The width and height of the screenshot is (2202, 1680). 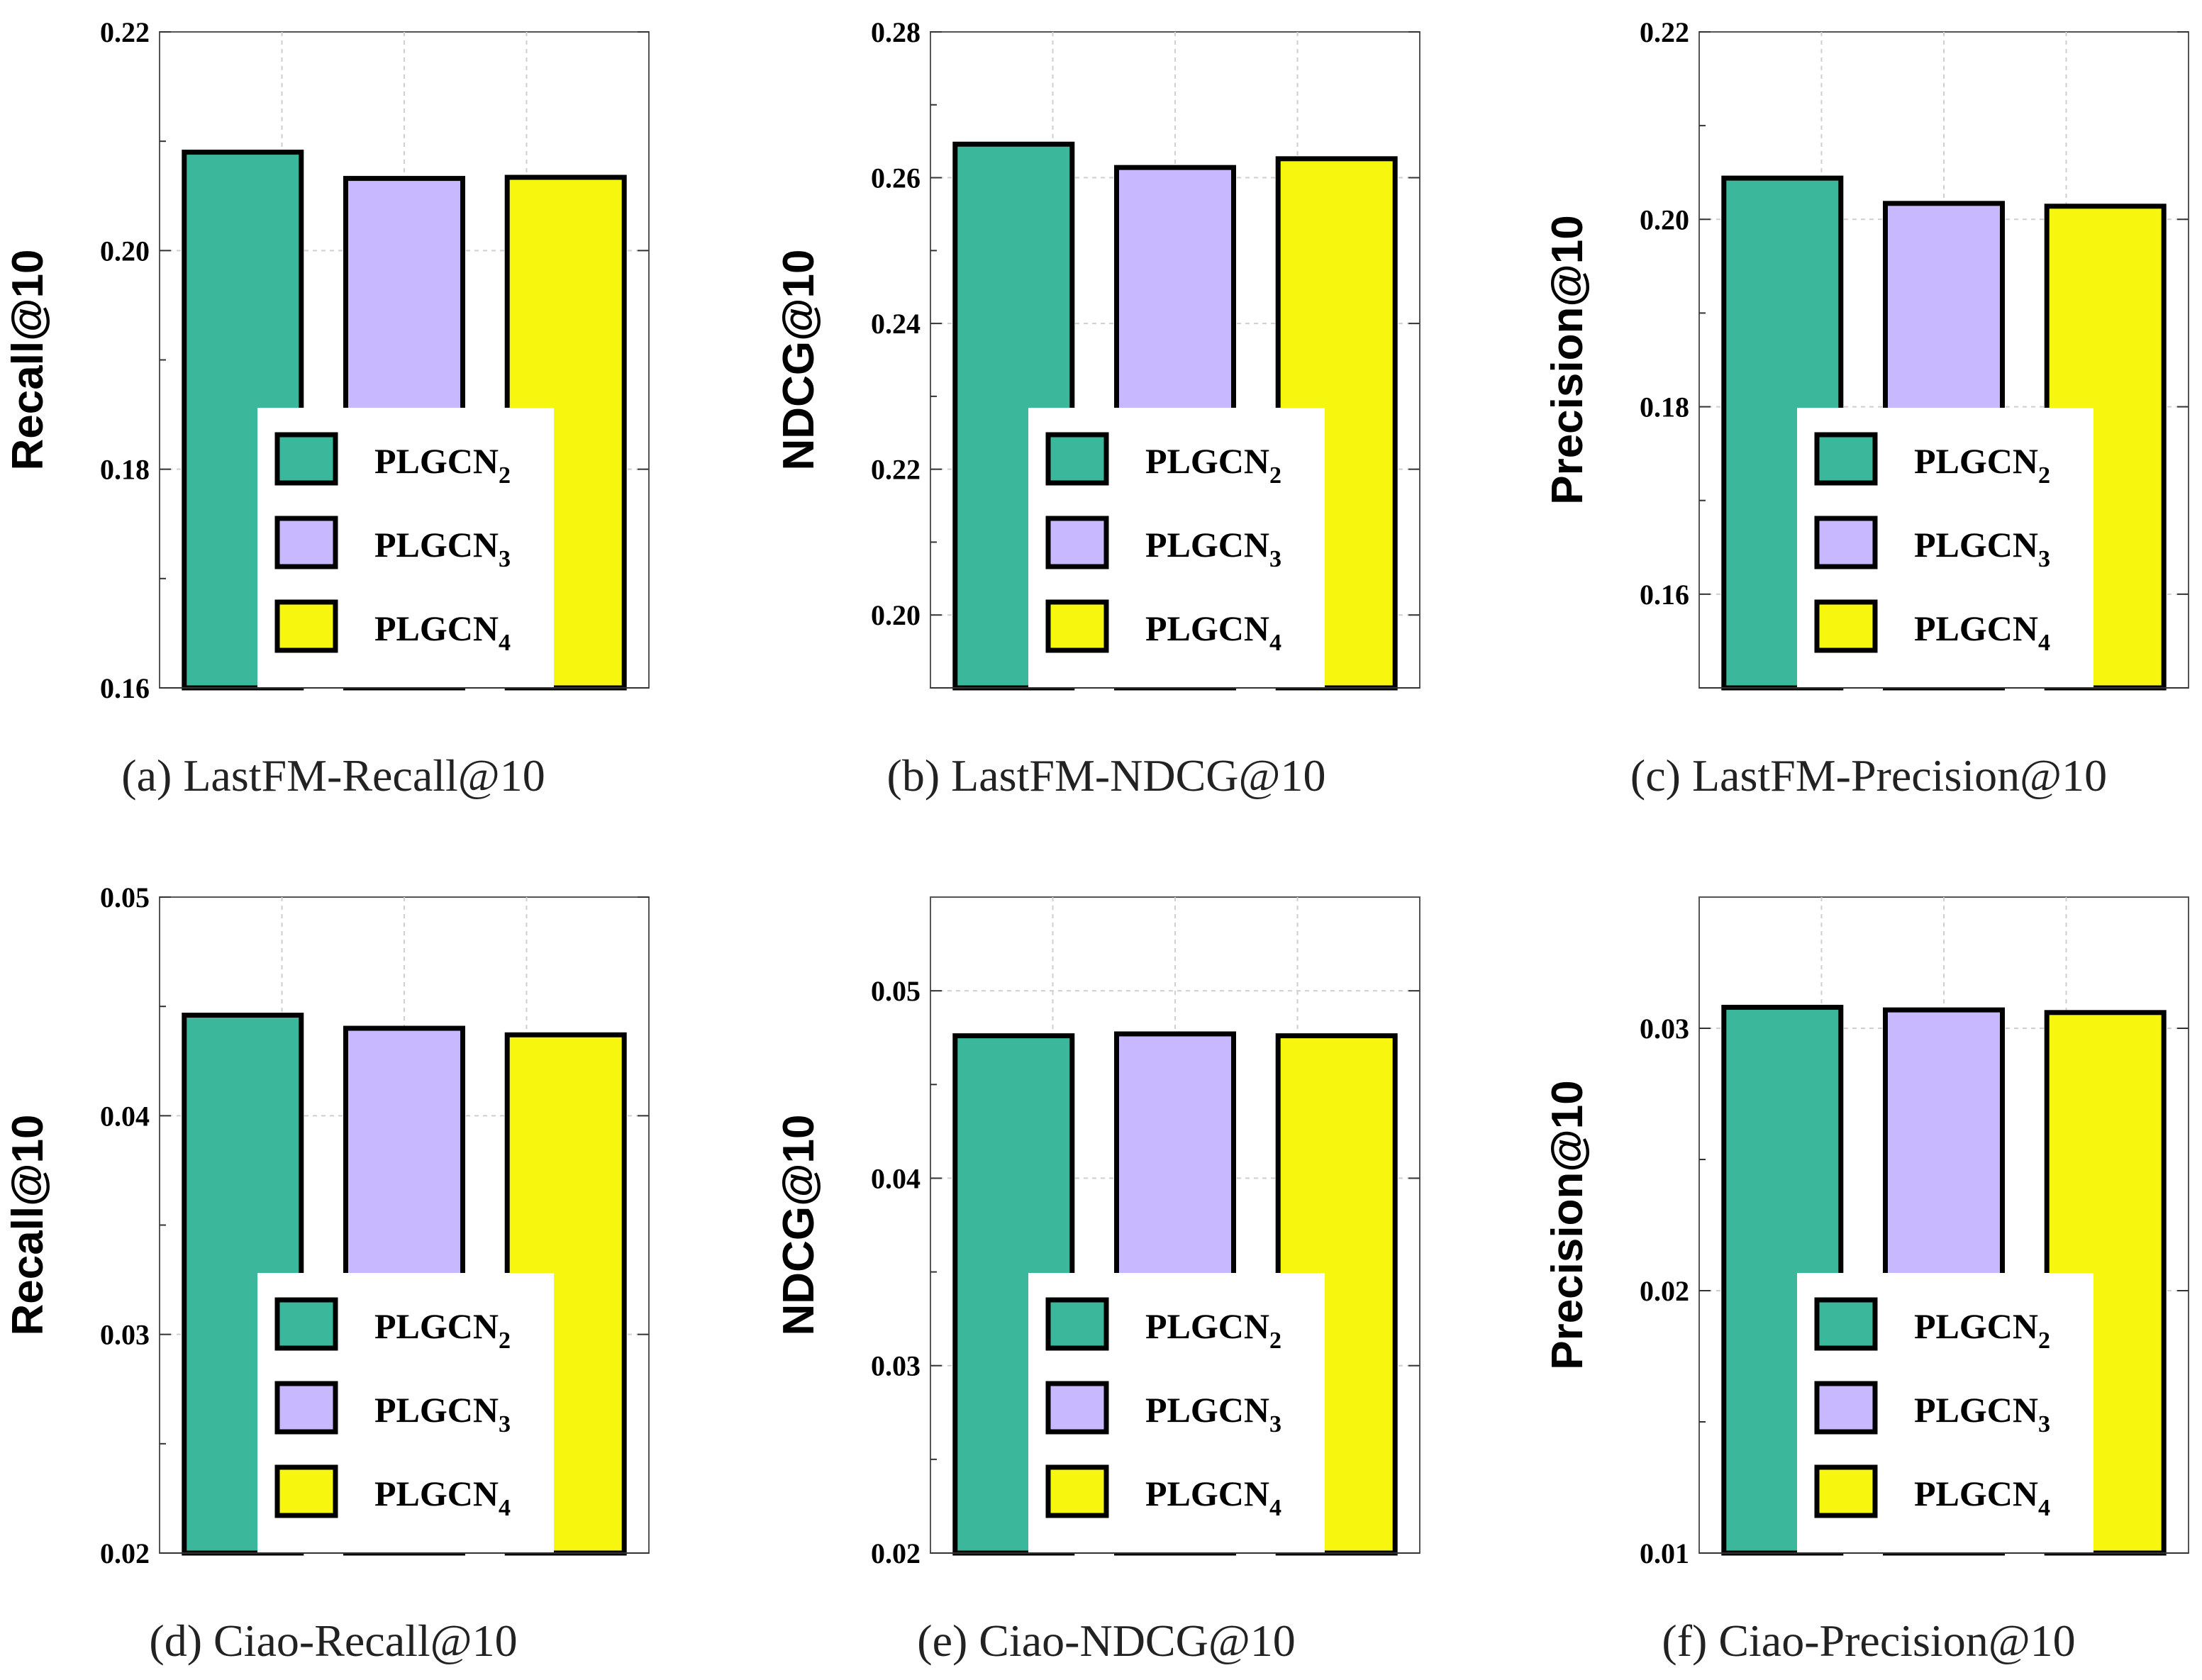 I want to click on y-tick-label: 0.26, so click(x=896, y=178).